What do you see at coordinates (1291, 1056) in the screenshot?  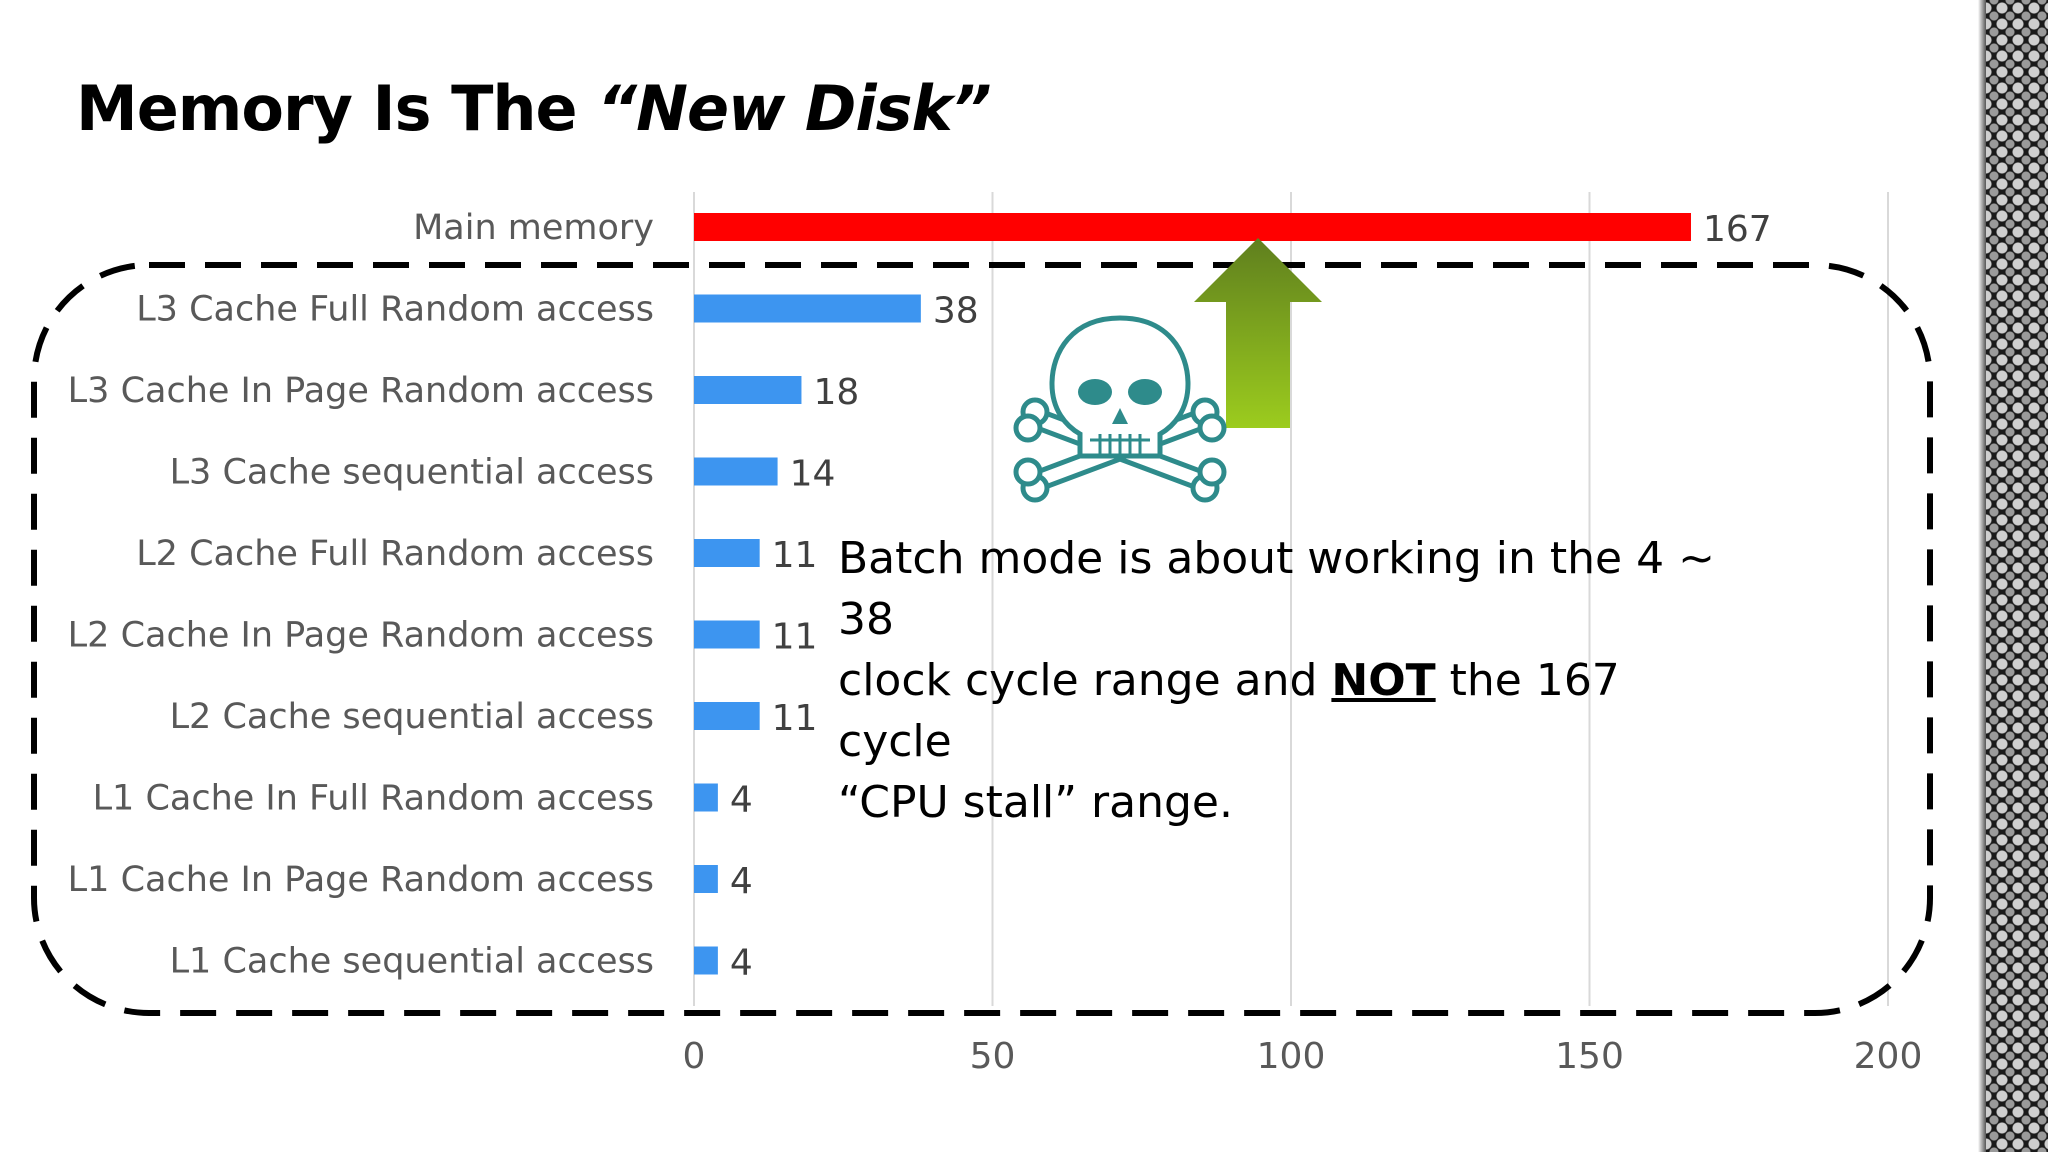 I see `x-tick-label-100: 100` at bounding box center [1291, 1056].